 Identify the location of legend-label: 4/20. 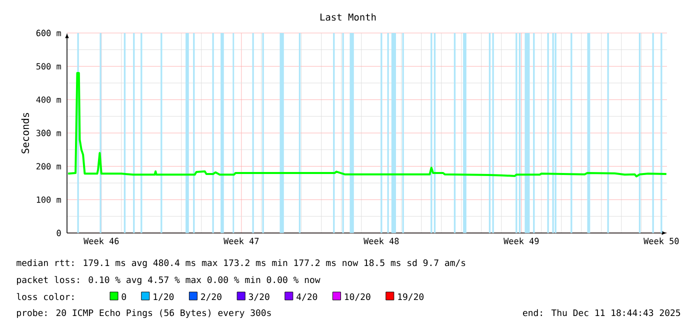
(307, 297).